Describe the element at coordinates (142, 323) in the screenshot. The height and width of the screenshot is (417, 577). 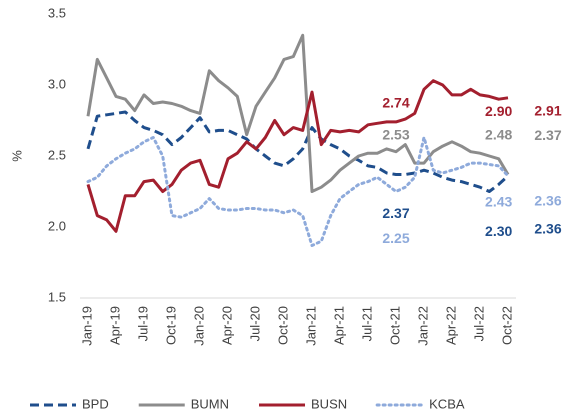
I see `x-tick-label: Jul-19` at that location.